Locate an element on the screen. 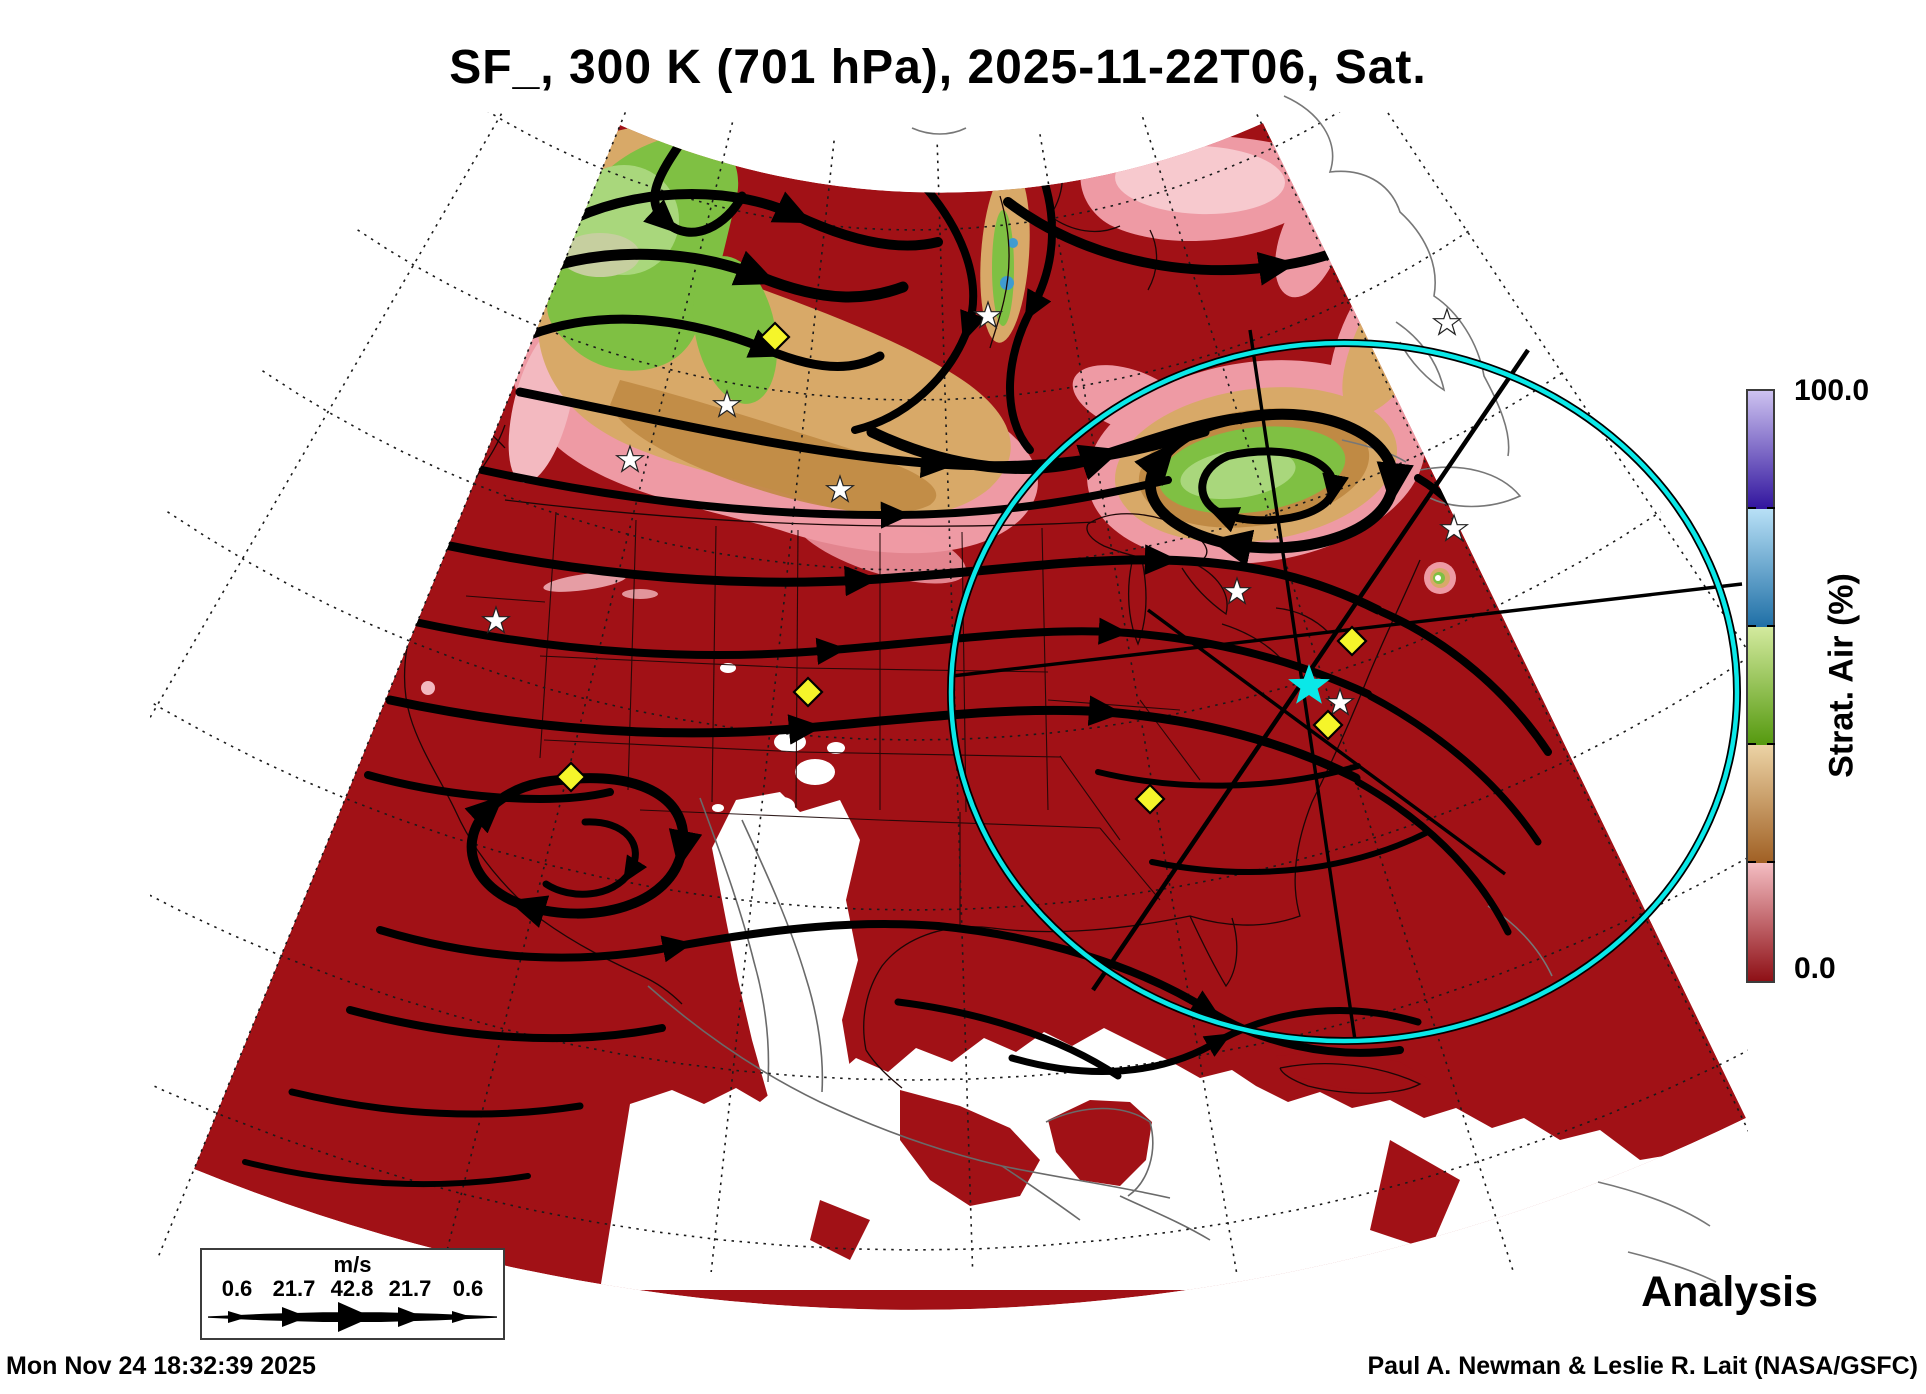  small-spot is located at coordinates (1440, 578).